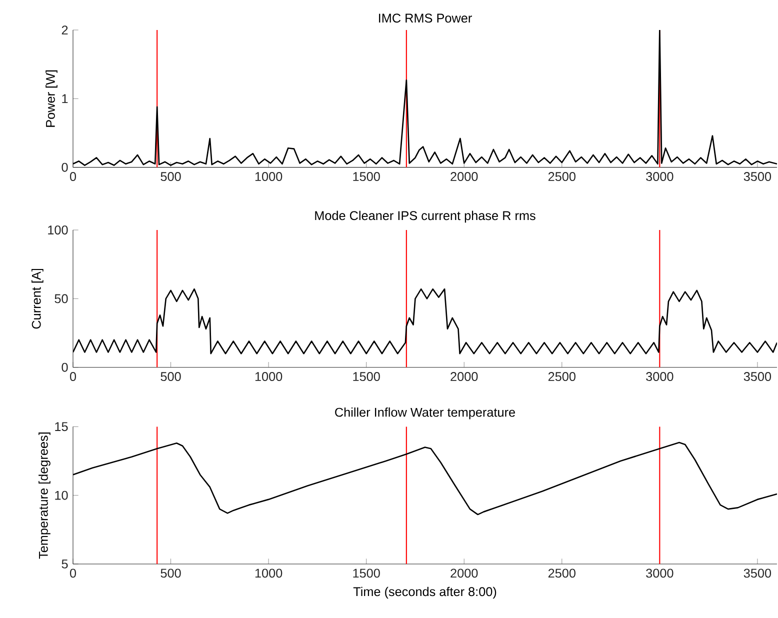 This screenshot has height=618, width=778. Describe the element at coordinates (425, 18) in the screenshot. I see `chart-title: IMC RMS Power` at that location.